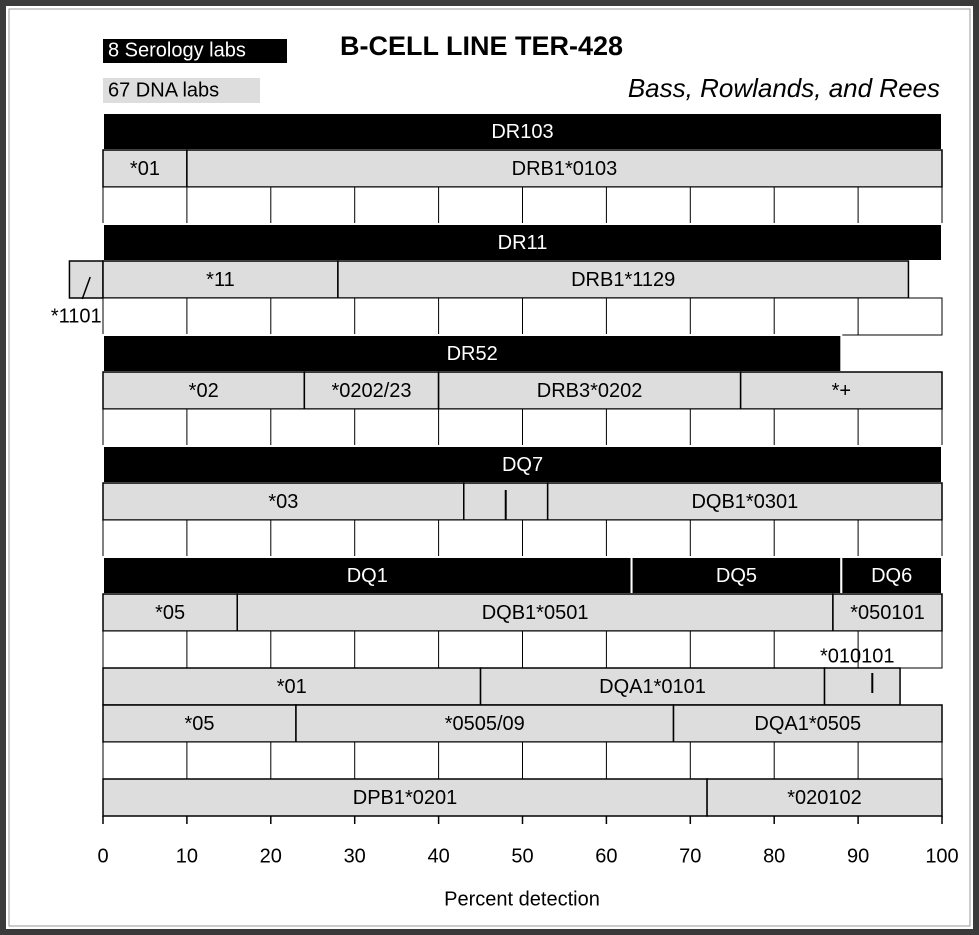 This screenshot has width=979, height=935. What do you see at coordinates (522, 899) in the screenshot?
I see `x-axis-label: Percent detection` at bounding box center [522, 899].